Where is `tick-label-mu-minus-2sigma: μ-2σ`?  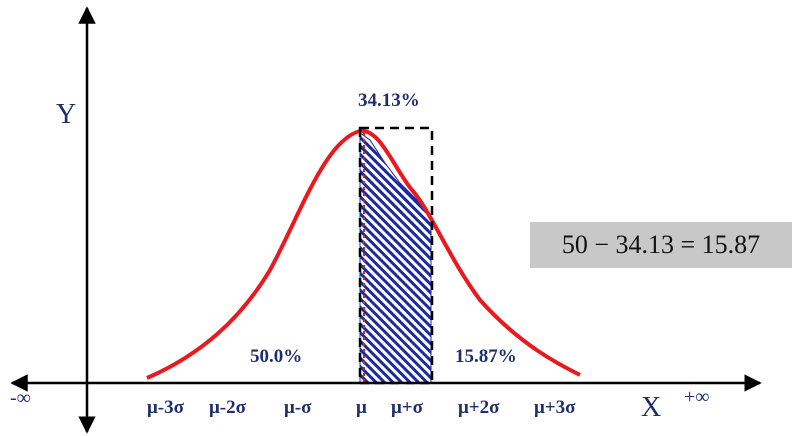
tick-label-mu-minus-2sigma: μ-2σ is located at coordinates (228, 407).